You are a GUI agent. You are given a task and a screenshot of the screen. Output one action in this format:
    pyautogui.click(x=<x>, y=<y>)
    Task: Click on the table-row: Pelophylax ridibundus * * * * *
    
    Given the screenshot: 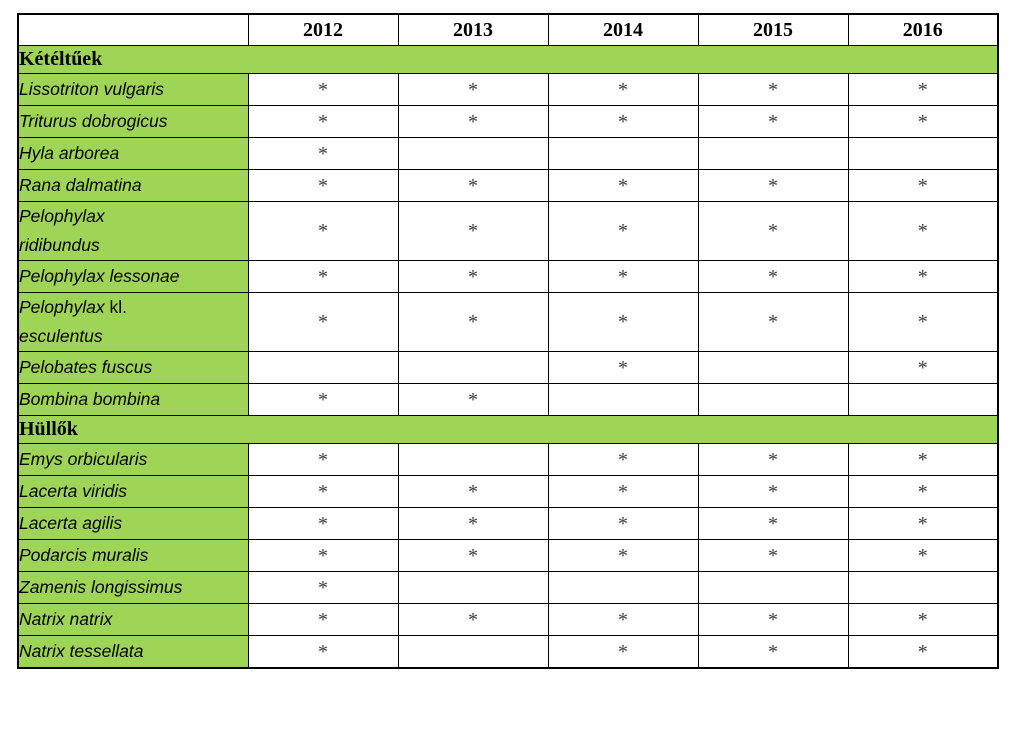 What is the action you would take?
    pyautogui.click(x=508, y=231)
    